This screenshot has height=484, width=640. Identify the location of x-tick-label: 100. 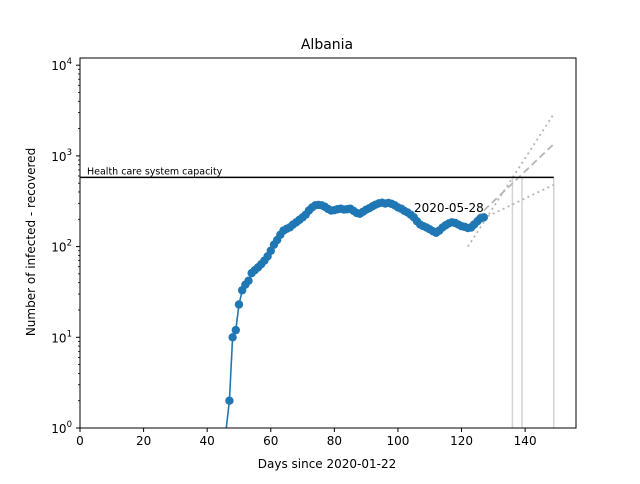
(397, 441).